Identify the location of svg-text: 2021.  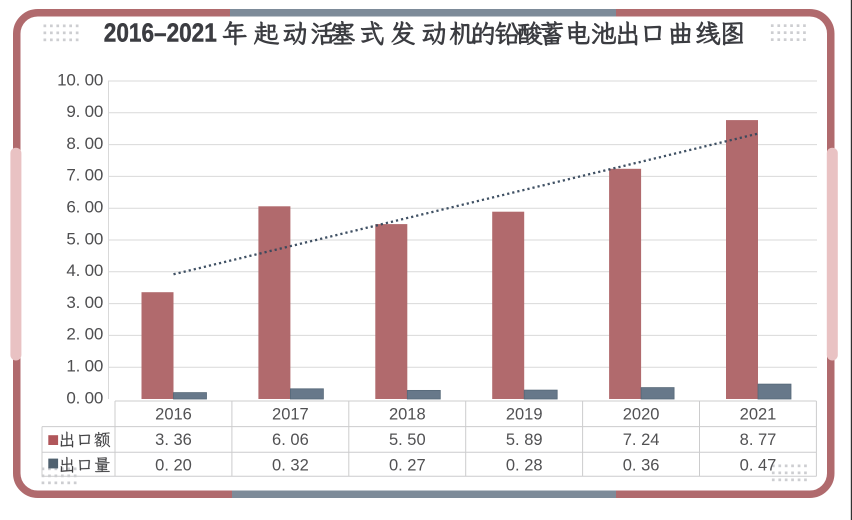
(758, 414).